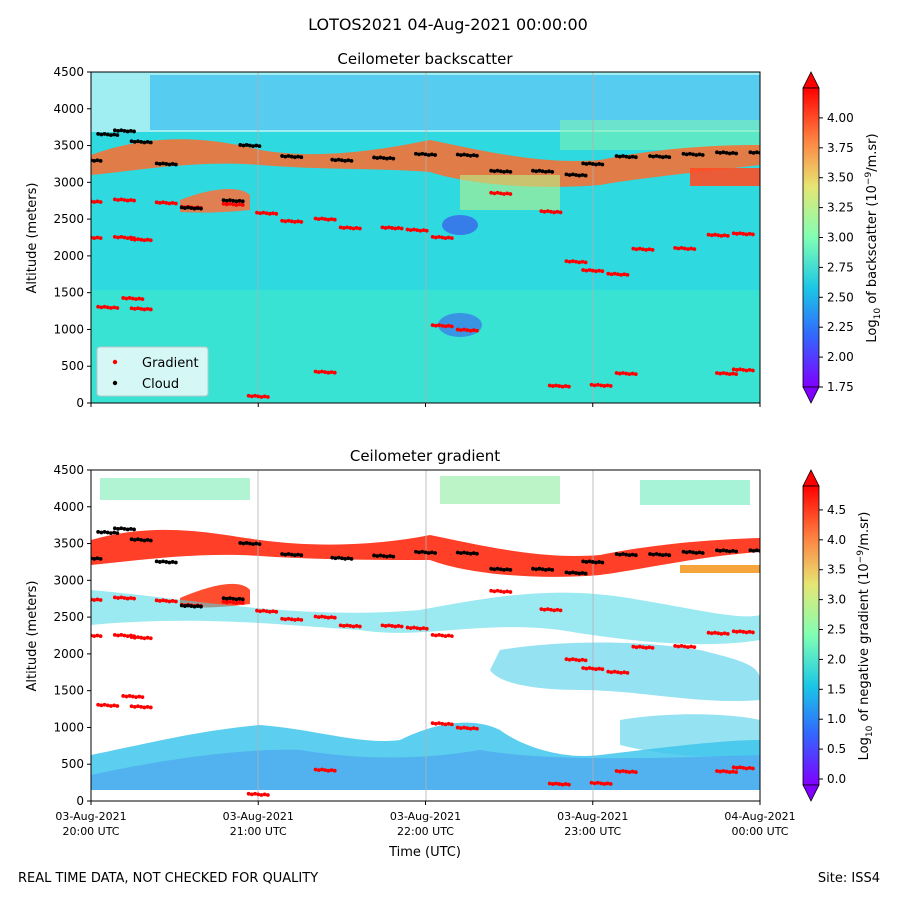  I want to click on panel1-title: Ceilometer backscatter, so click(425, 59).